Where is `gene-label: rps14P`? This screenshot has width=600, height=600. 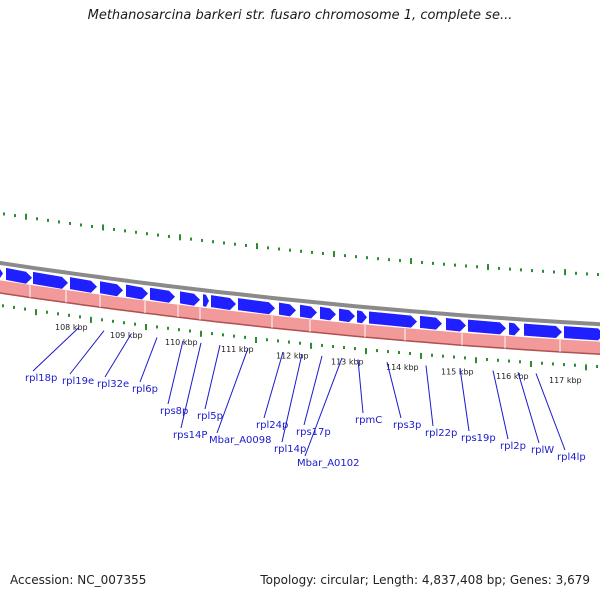
gene-label: rps14P is located at coordinates (190, 435).